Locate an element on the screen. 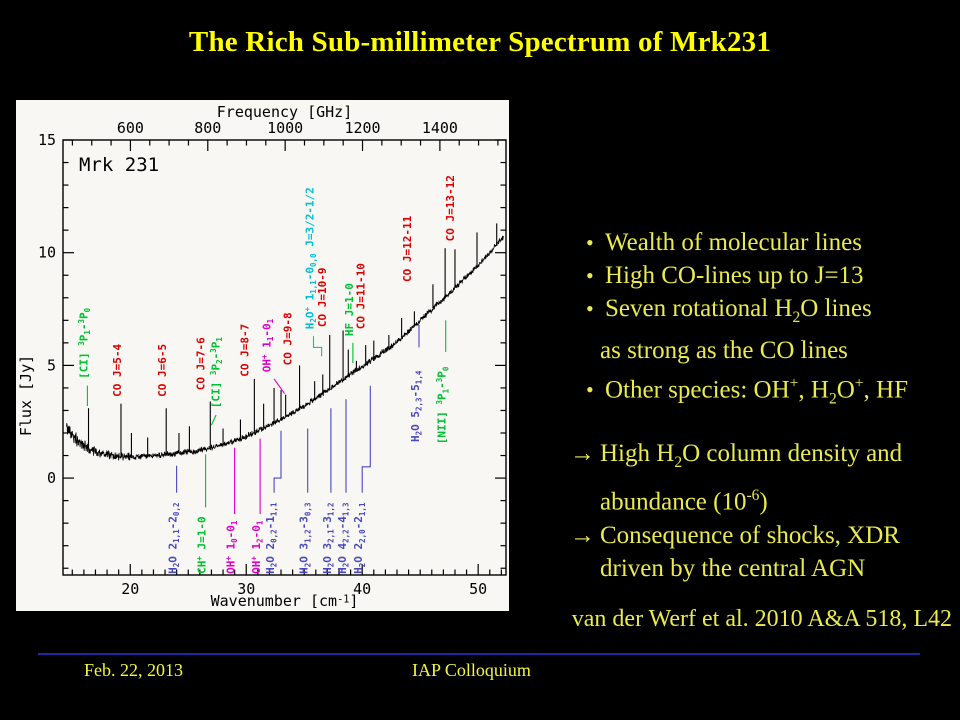  bullet-text: as strong as the CO lines is located at coordinates (724, 350).